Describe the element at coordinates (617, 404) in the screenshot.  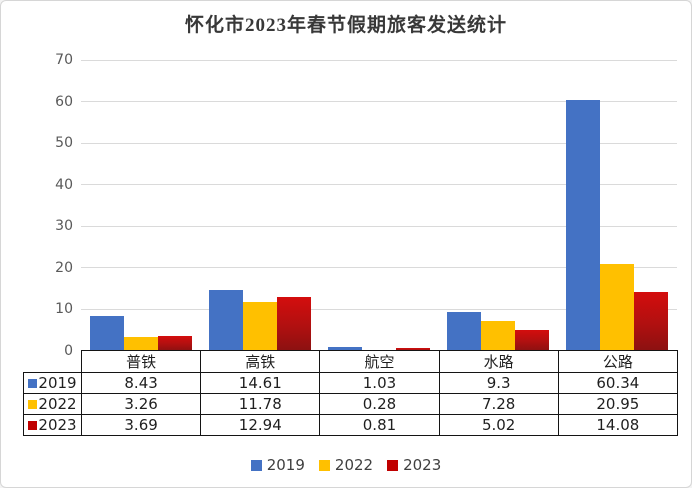
I see `table-value-2022-cat4: 20.95` at that location.